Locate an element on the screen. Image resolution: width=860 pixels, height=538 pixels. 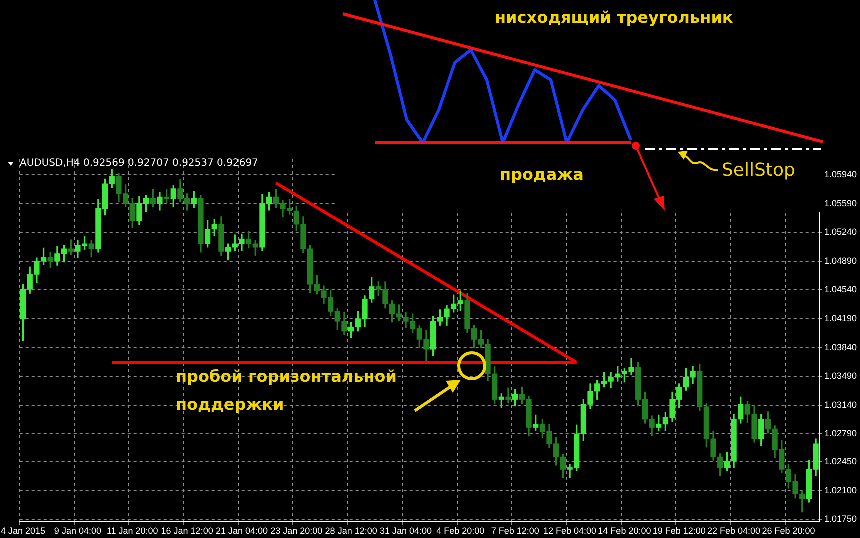
y-tick-label: 1.02450 is located at coordinates (841, 461).